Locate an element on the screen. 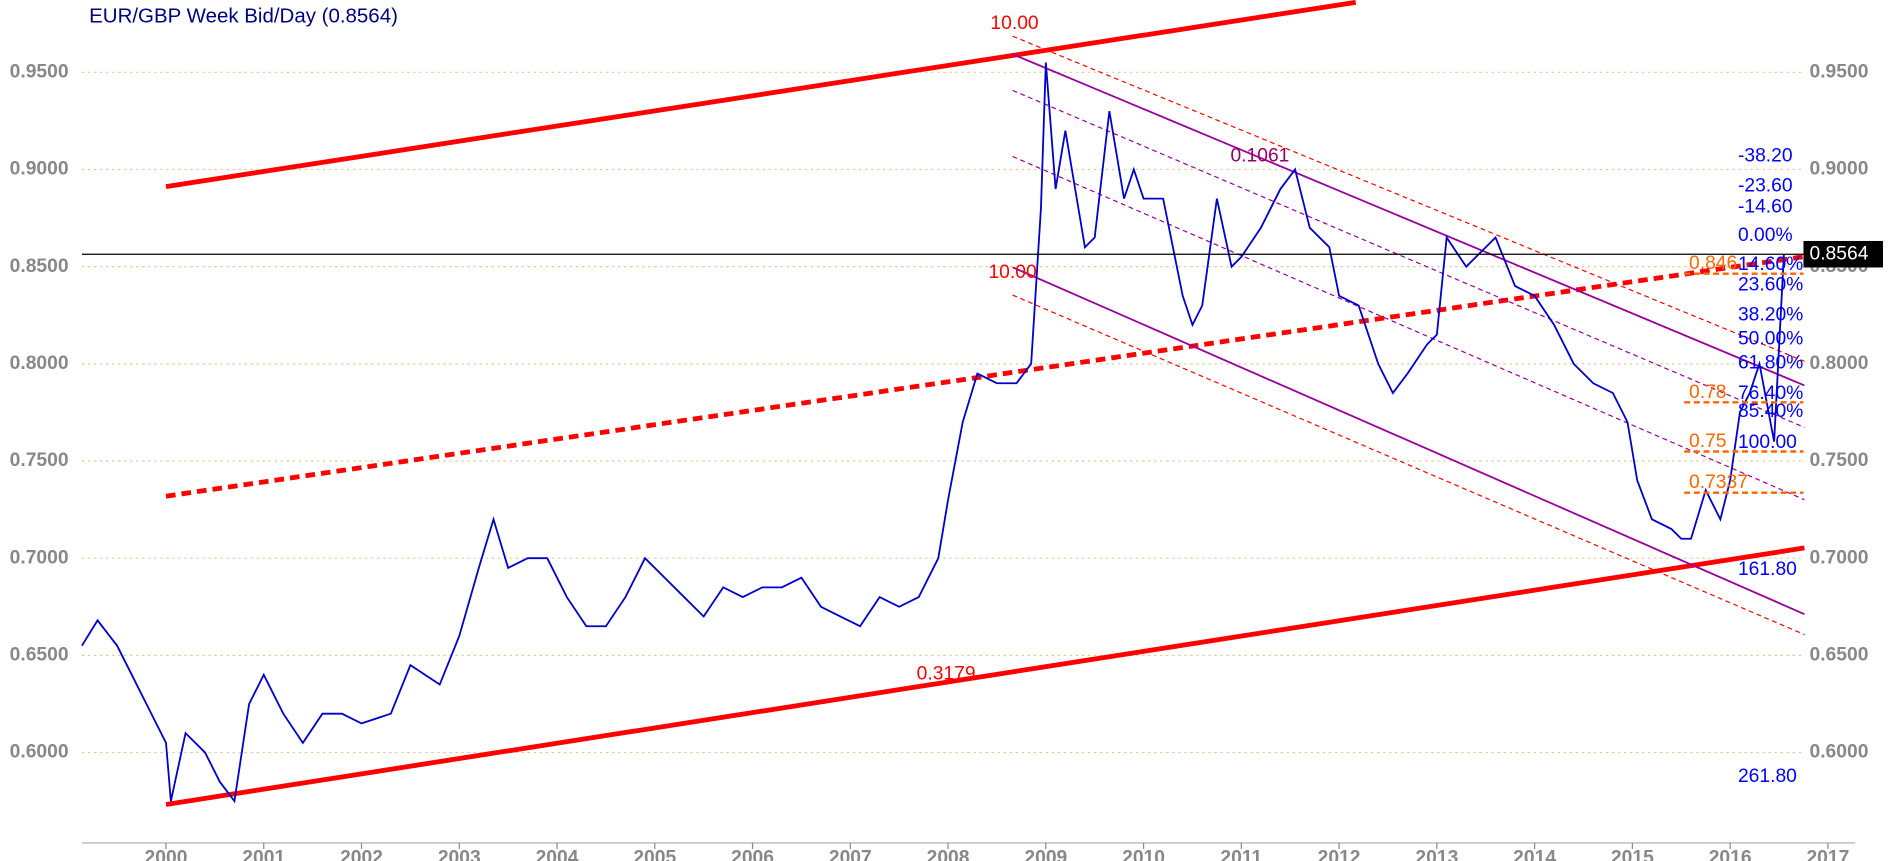 This screenshot has width=1889, height=861. x-tick-label: 2006 is located at coordinates (752, 854).